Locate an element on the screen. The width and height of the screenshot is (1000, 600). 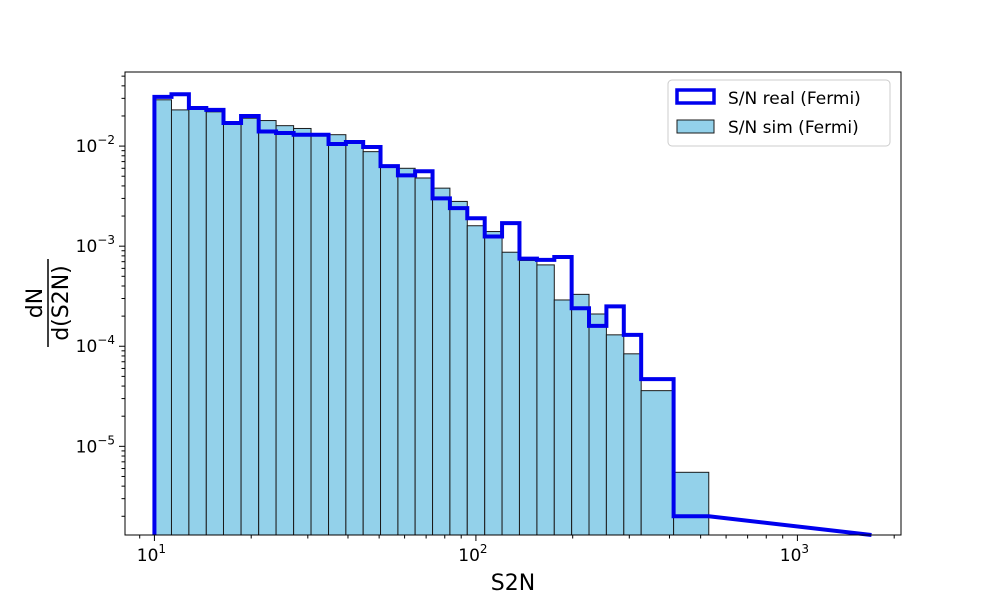
x-axis-title: S2N is located at coordinates (513, 583).